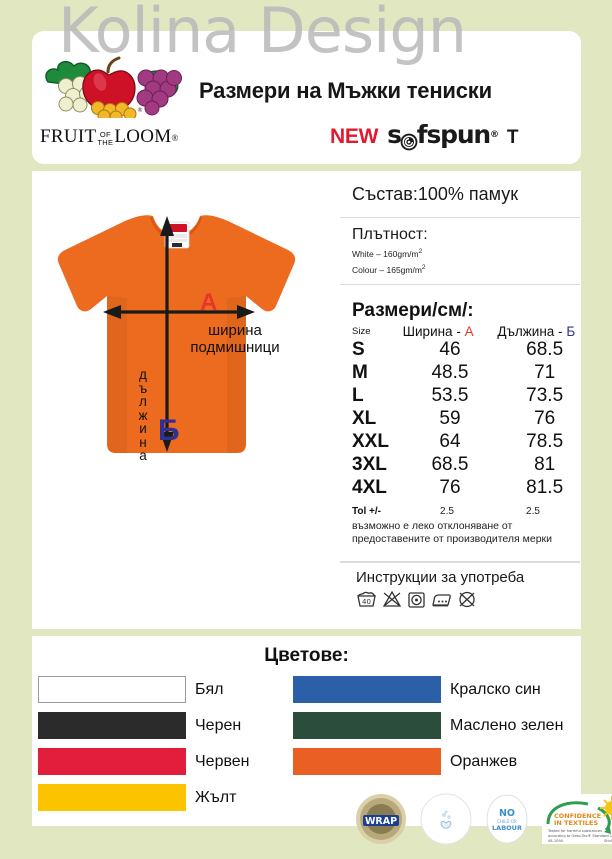  Describe the element at coordinates (507, 828) in the screenshot. I see `svg-text: LABOUR` at that location.